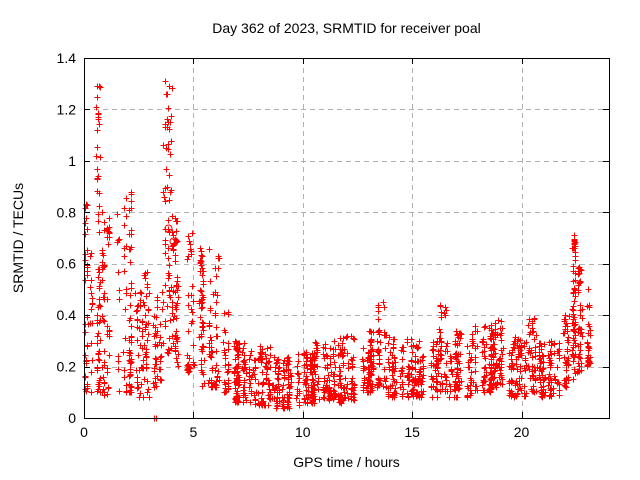 This screenshot has height=480, width=640. What do you see at coordinates (72, 161) in the screenshot?
I see `y-tick-label: 1` at bounding box center [72, 161].